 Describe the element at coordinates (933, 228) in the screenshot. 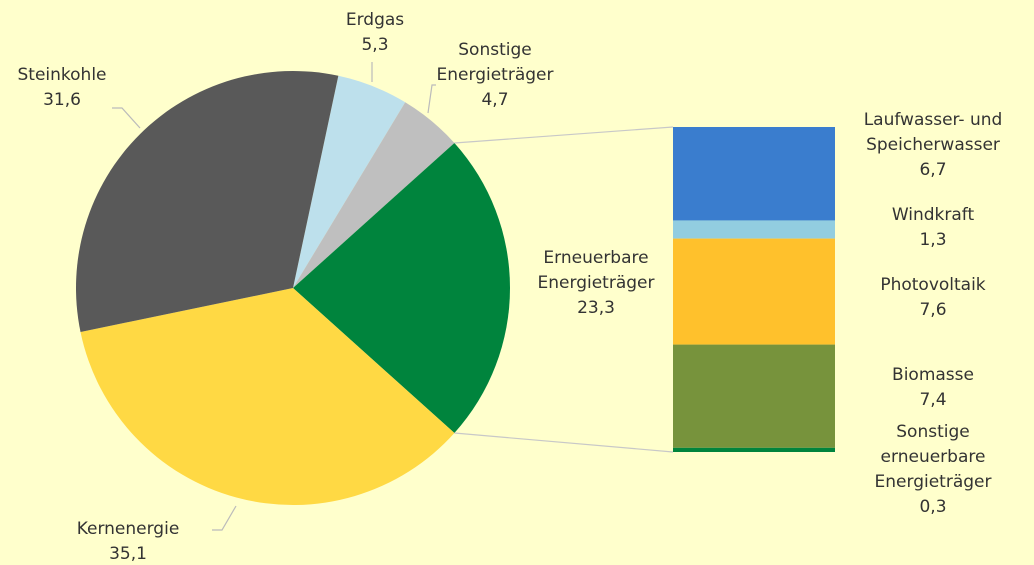

I see `data-label: Windkraft 1,3` at that location.